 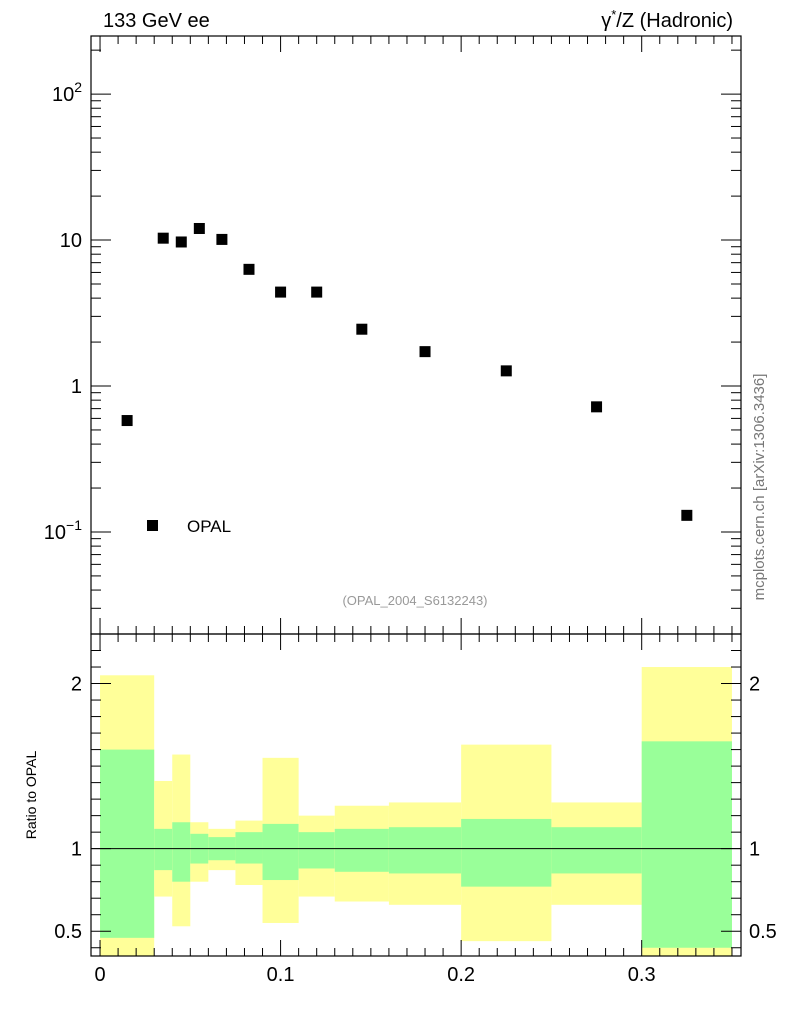 I want to click on main-y-tick-label-exp-3: 2, so click(x=78, y=87).